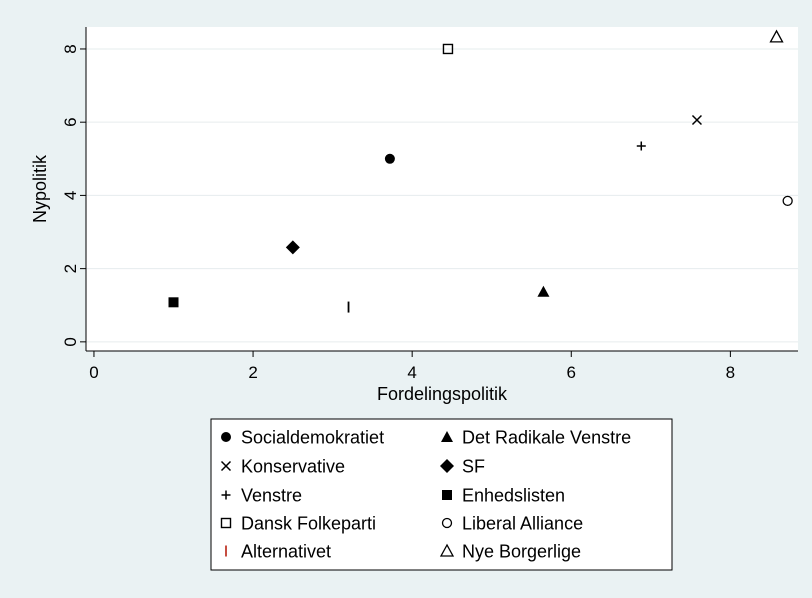 This screenshot has width=812, height=598. I want to click on legend-label: Det Radikale Venstre, so click(546, 437).